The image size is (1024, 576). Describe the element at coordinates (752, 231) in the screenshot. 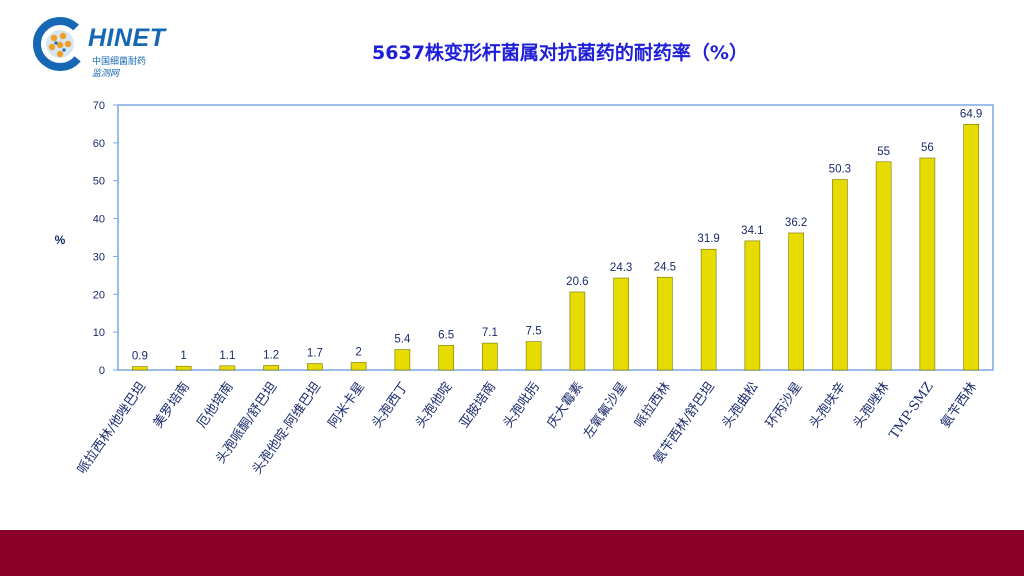

I see `data-label: 34.1` at that location.